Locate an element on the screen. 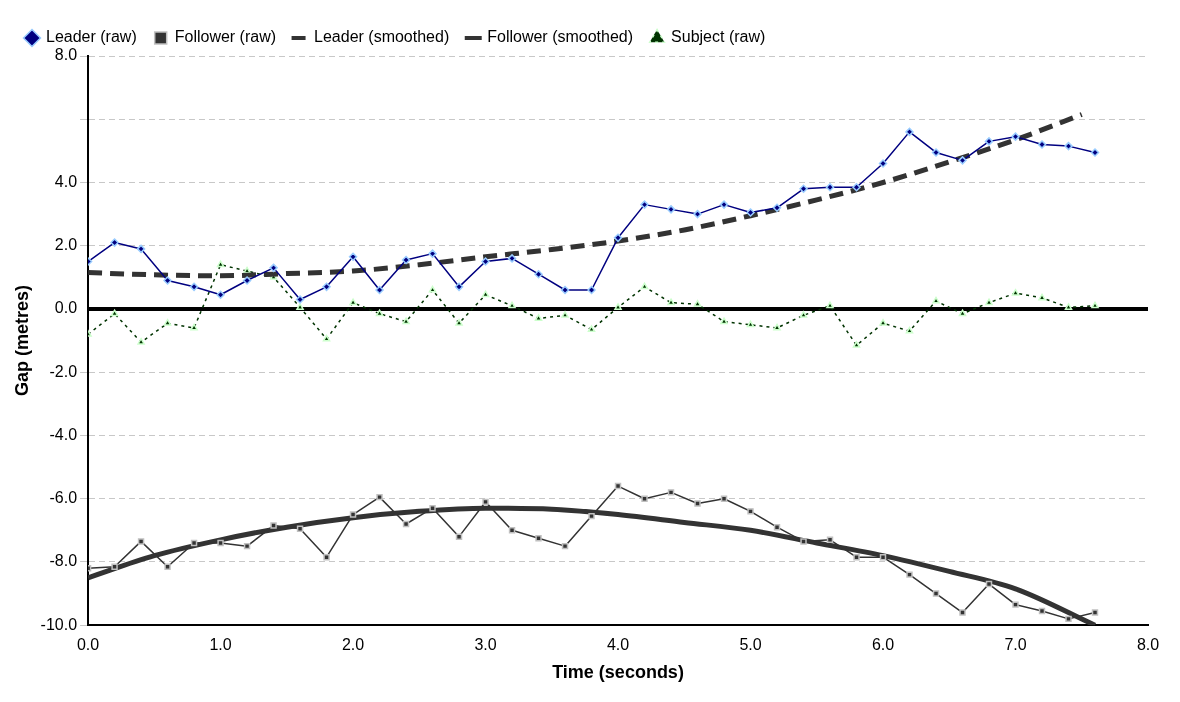 This screenshot has height=702, width=1180. x-axis-title: Time (seconds) is located at coordinates (618, 672).